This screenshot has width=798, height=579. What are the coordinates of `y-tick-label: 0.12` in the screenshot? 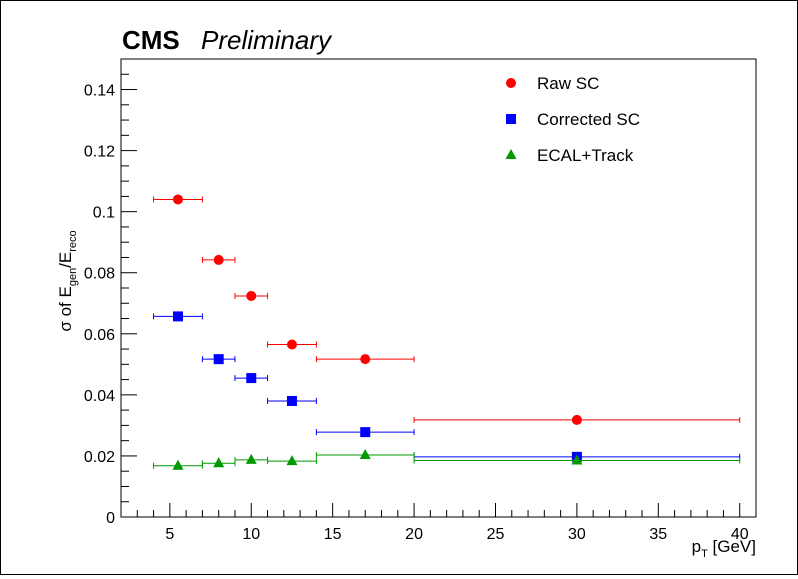 It's located at (99, 152).